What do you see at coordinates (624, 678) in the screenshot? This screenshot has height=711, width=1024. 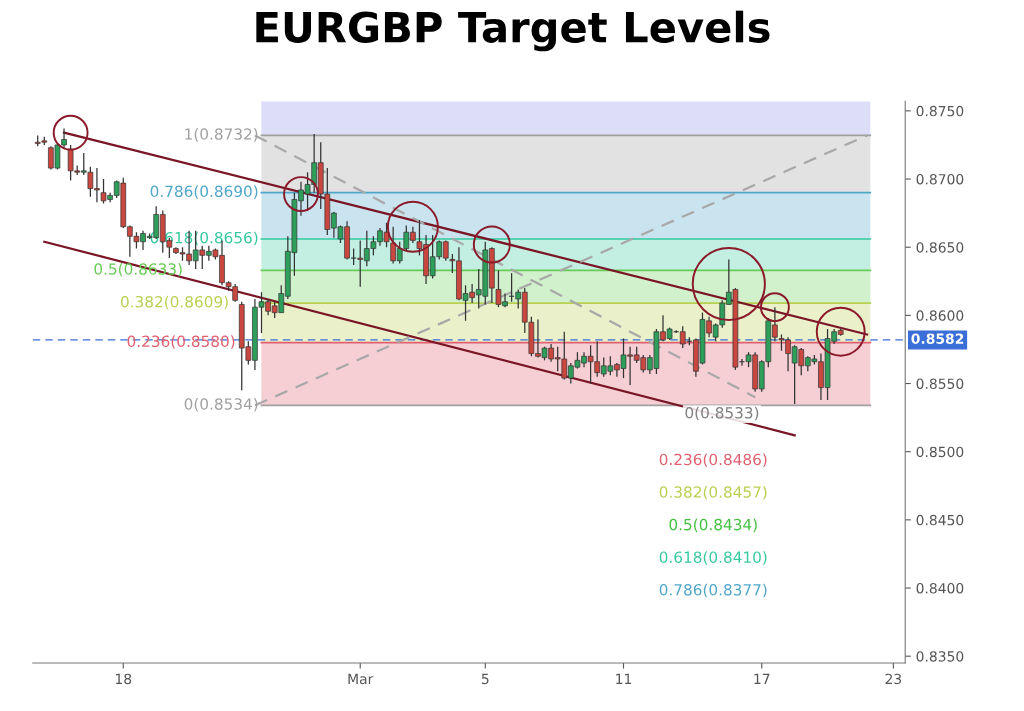 I see `x-tick-label: 11` at bounding box center [624, 678].